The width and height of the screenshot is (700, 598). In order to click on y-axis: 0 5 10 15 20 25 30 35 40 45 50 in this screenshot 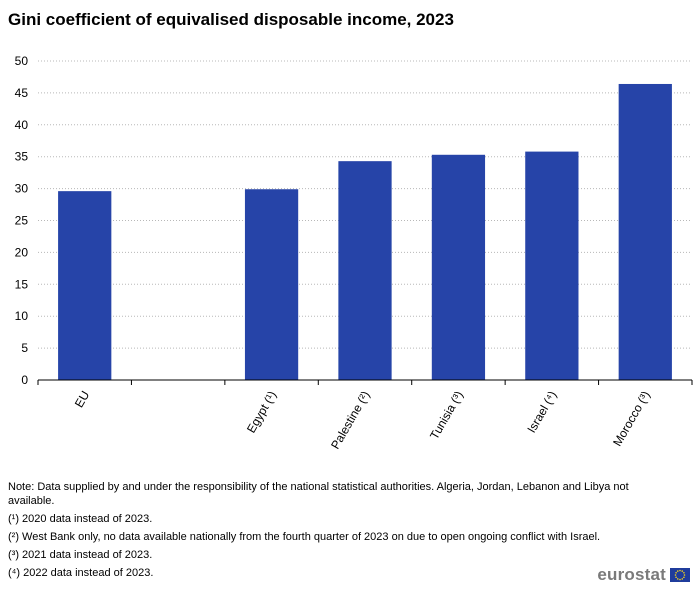, I will do `click(22, 220)`.